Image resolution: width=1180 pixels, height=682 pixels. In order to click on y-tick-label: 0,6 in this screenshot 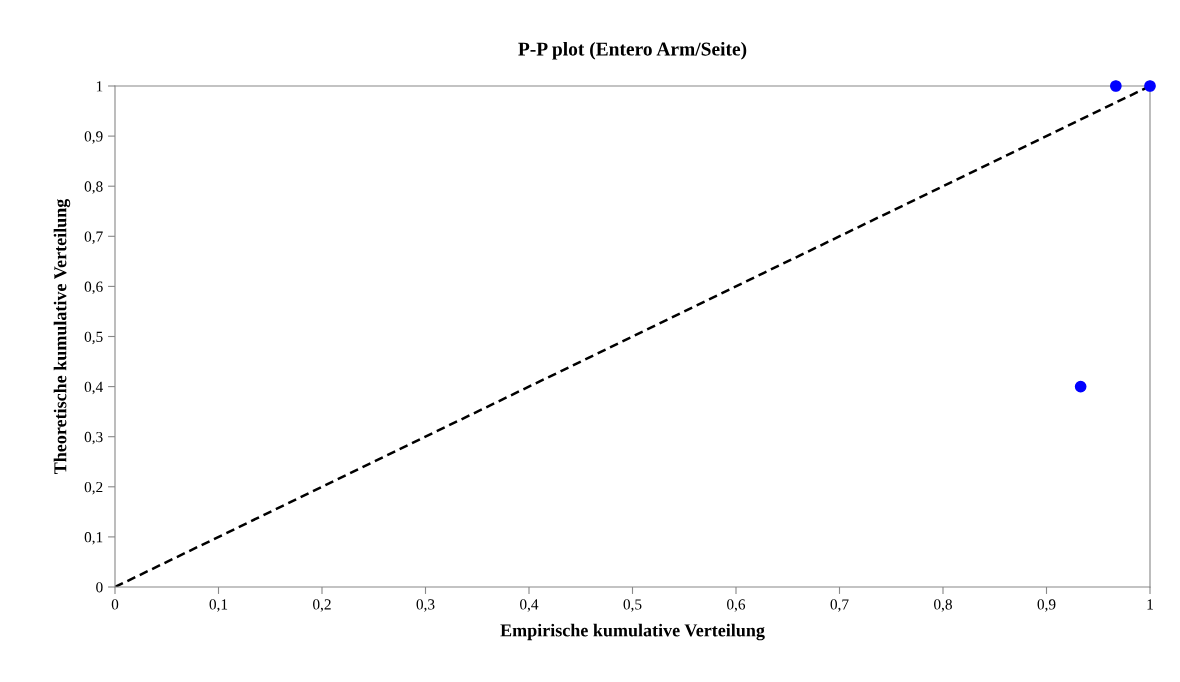, I will do `click(93, 288)`.